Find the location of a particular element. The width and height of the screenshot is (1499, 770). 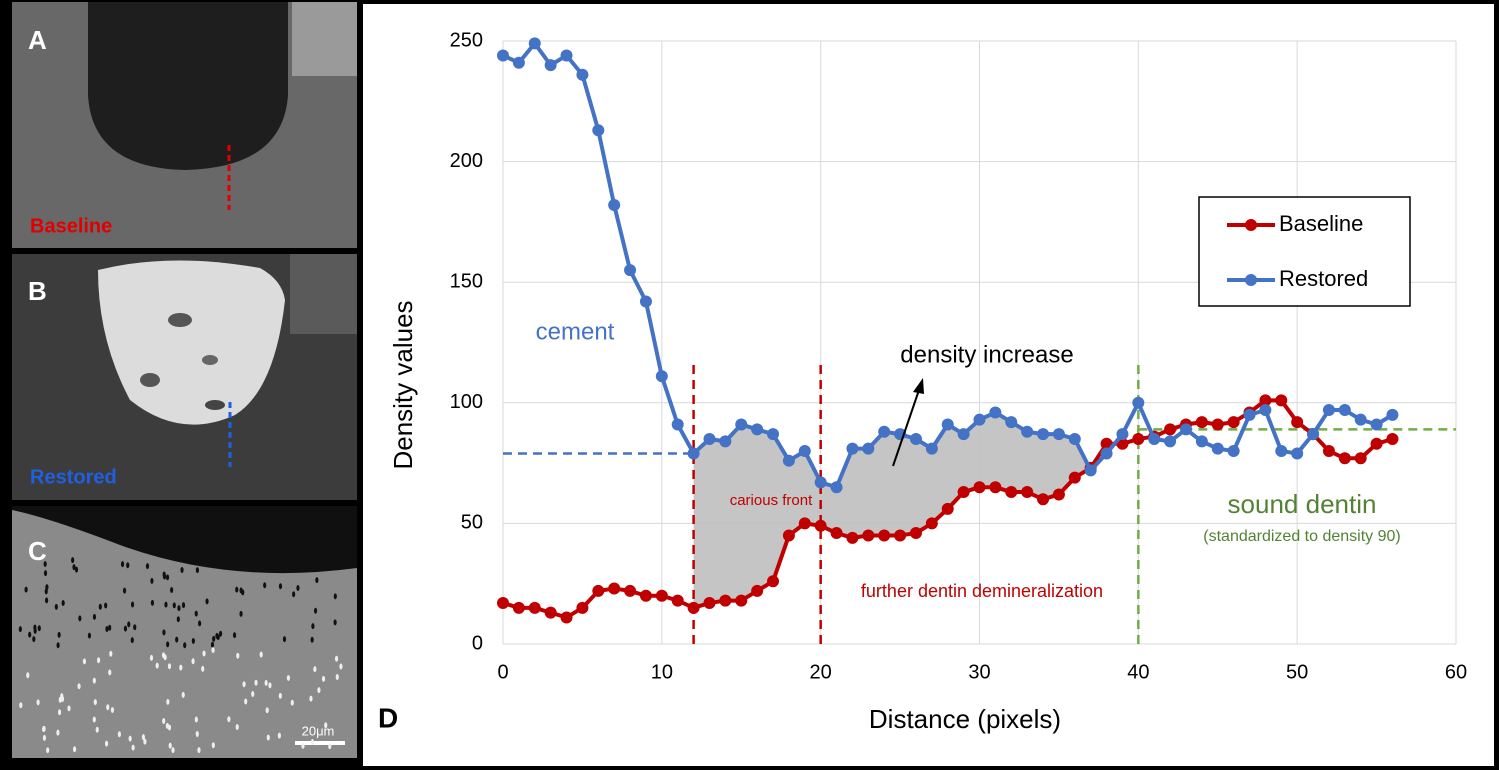

annotation: cement is located at coordinates (575, 331).